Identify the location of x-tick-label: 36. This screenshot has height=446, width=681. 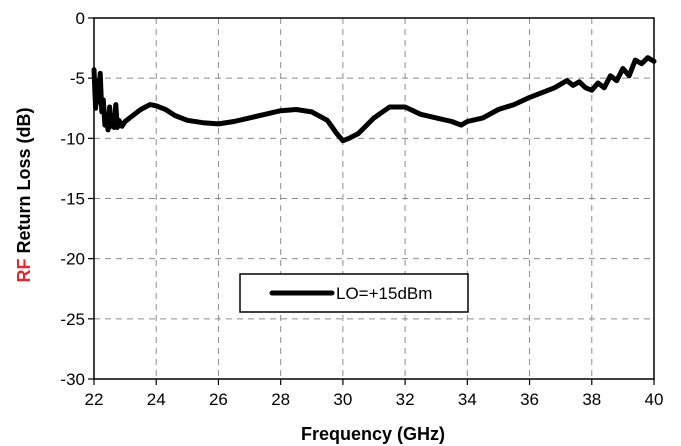
(529, 399).